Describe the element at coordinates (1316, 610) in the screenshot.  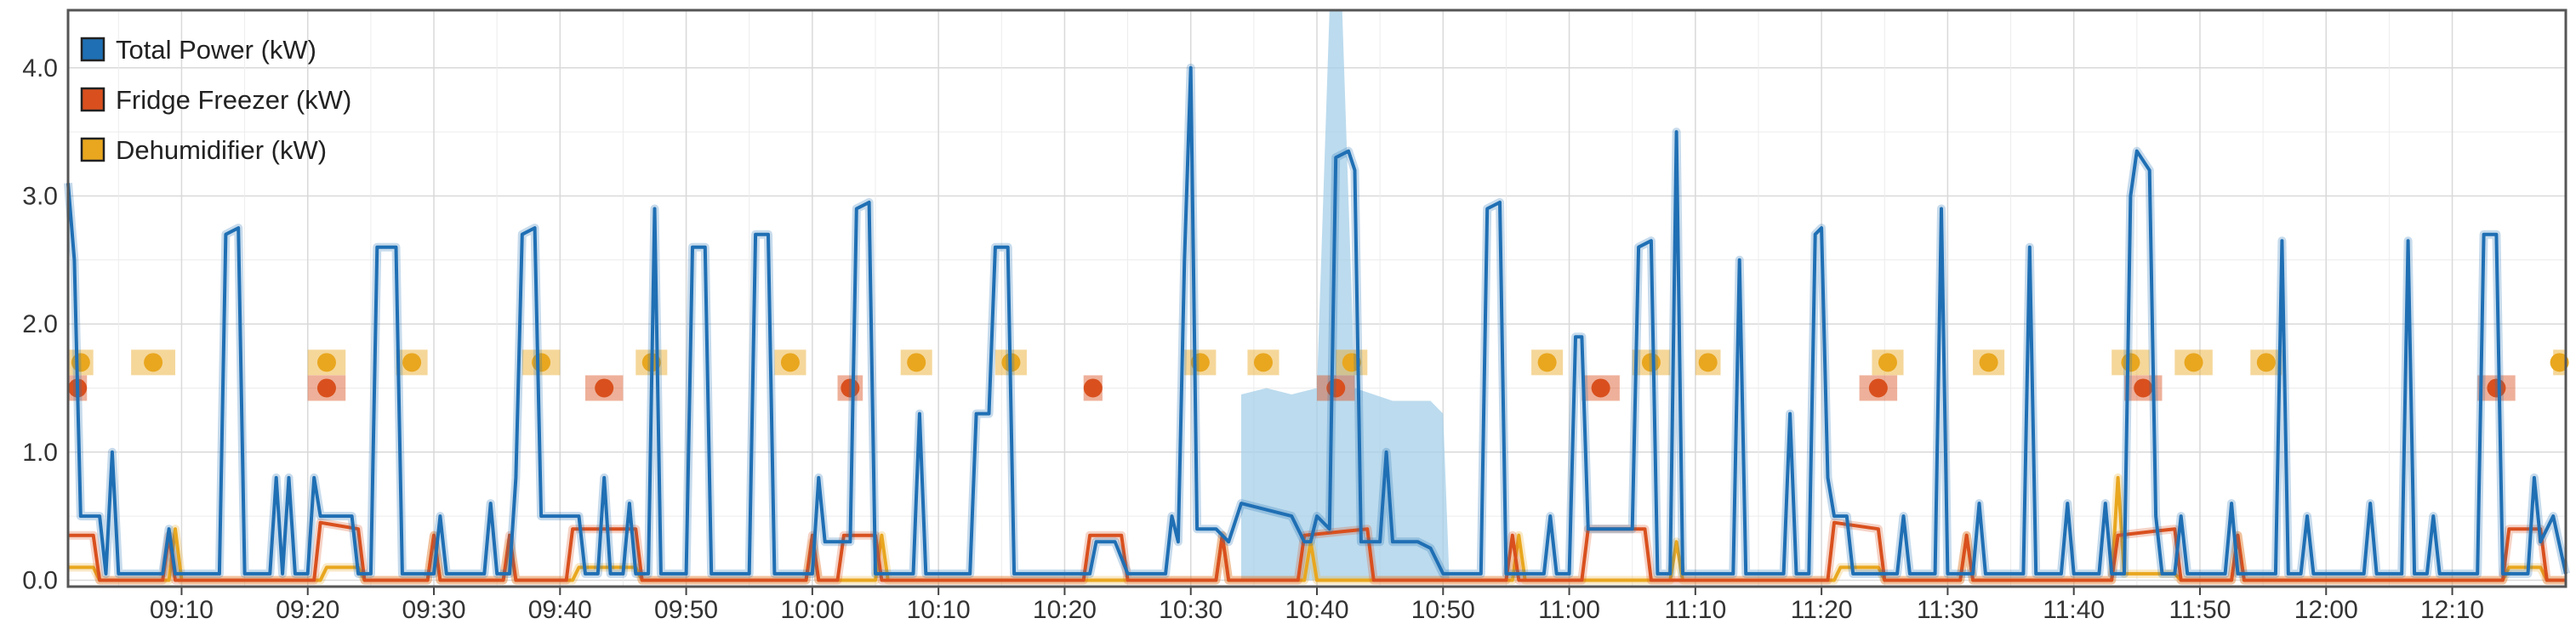
I see `x-tick-label: 10:40` at that location.